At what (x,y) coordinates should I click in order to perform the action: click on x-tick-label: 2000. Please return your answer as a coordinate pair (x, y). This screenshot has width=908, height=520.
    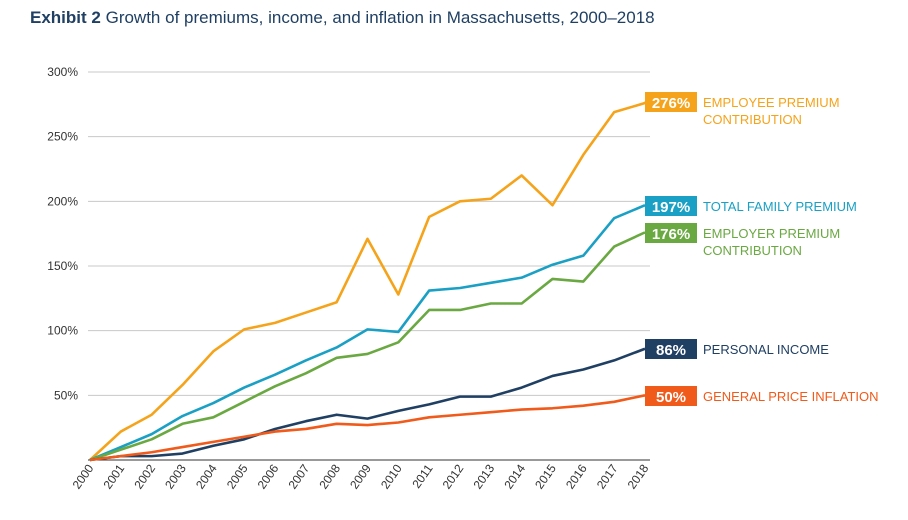
    Looking at the image, I should click on (83, 476).